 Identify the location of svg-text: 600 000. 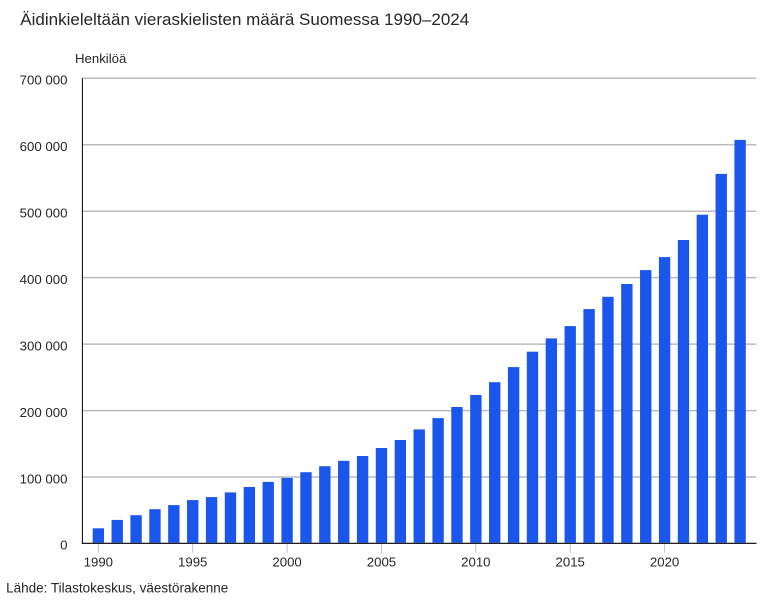
(44, 146).